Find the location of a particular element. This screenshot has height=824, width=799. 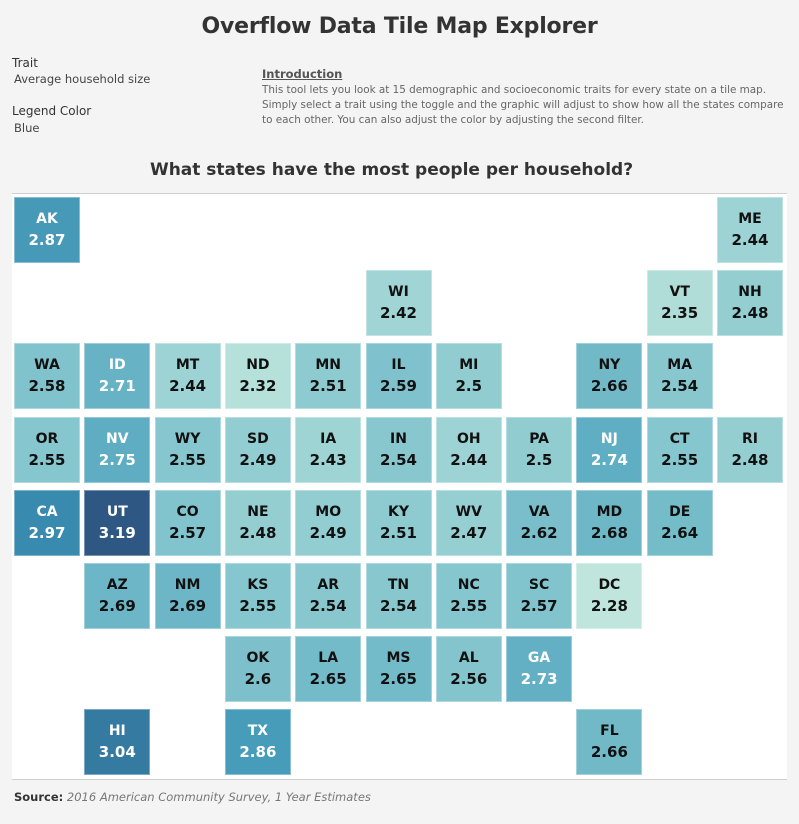

state-tile-ny: NY 2.66 is located at coordinates (609, 376).